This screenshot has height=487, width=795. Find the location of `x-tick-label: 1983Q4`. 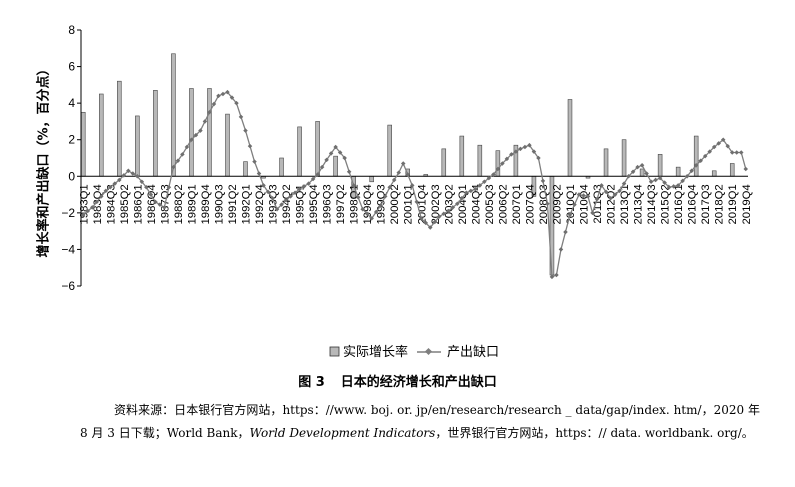

x-tick-label: 1983Q4 is located at coordinates (98, 204).